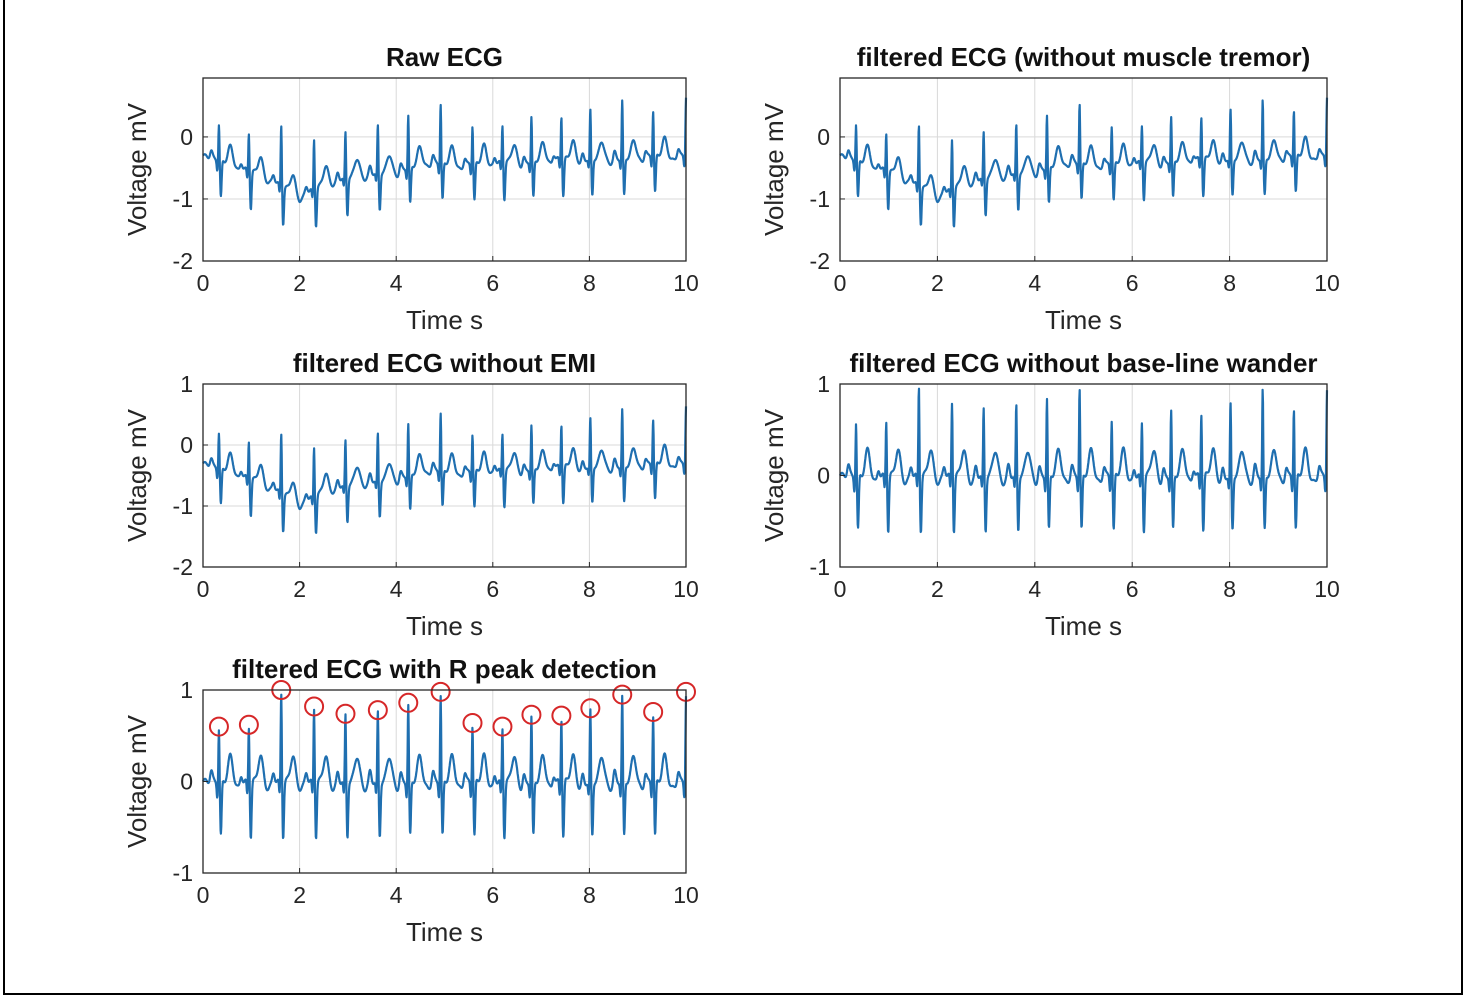 The width and height of the screenshot is (1472, 999). I want to click on chart-title: filtered ECG without base-line wander, so click(1083, 363).